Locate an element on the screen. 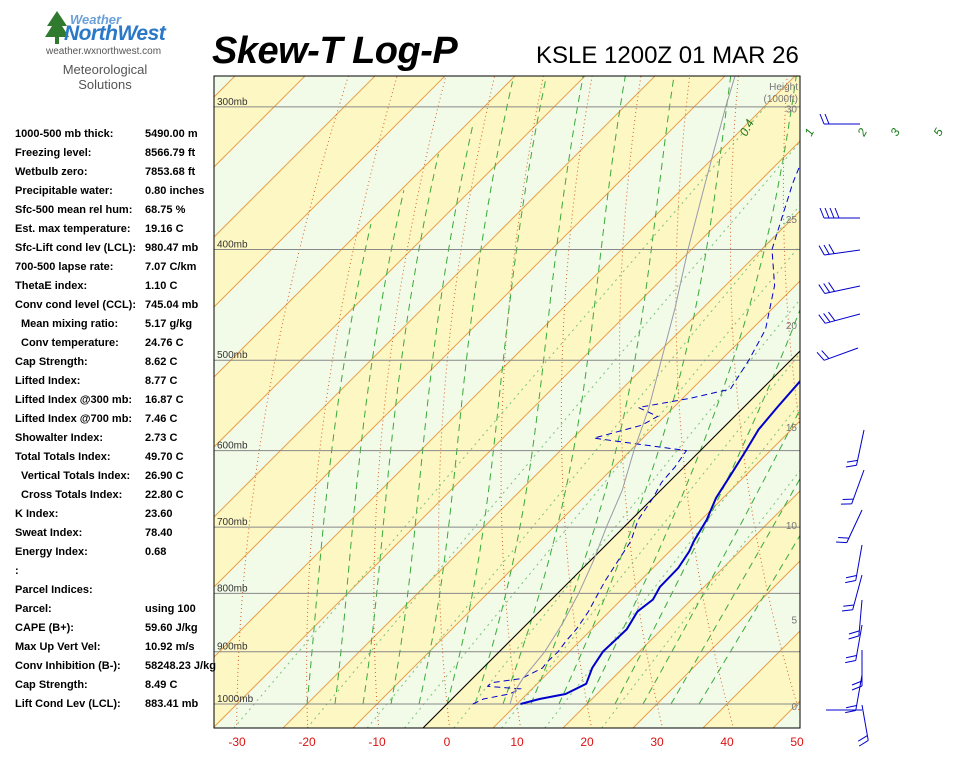  x-tick-label: -30 is located at coordinates (237, 742).